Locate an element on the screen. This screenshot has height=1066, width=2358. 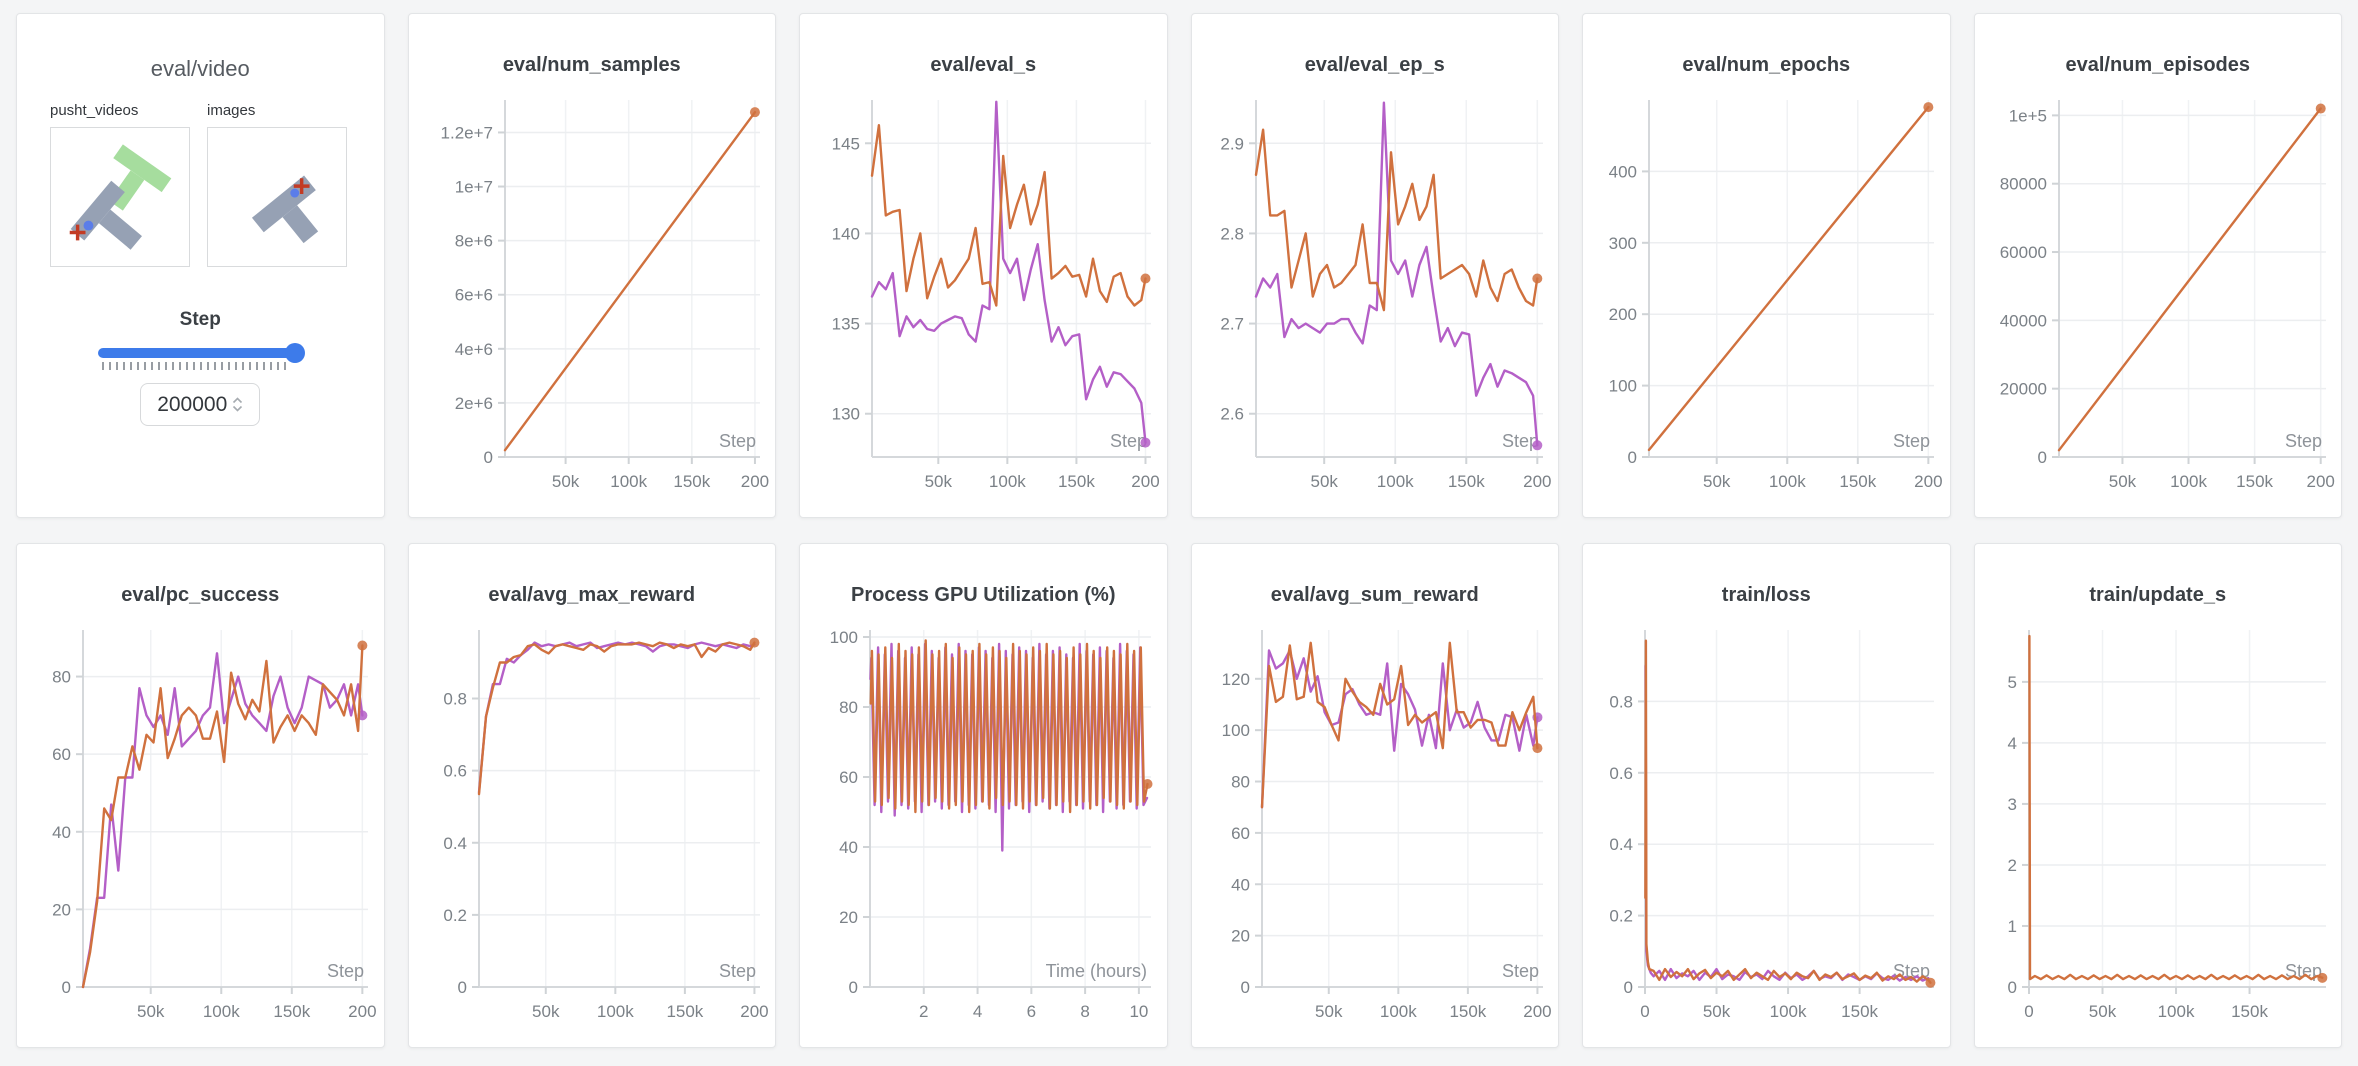
svg-text: 140 is located at coordinates (846, 233).